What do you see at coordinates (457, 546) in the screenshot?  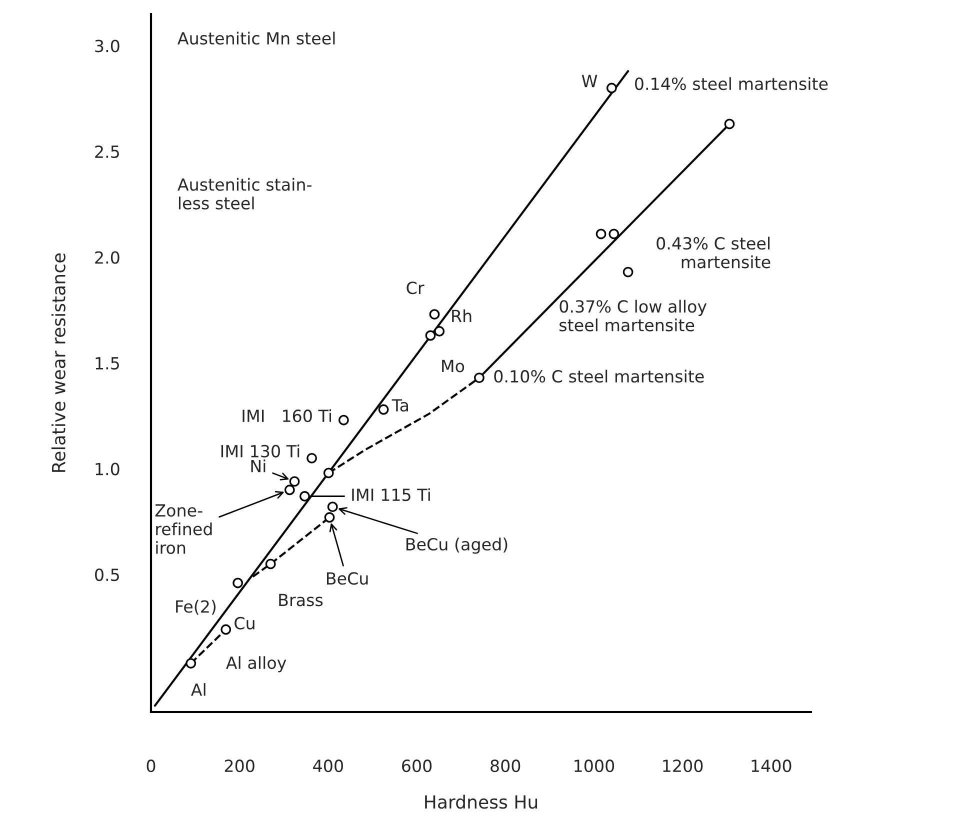 I see `annotation: BeCu (aged)` at bounding box center [457, 546].